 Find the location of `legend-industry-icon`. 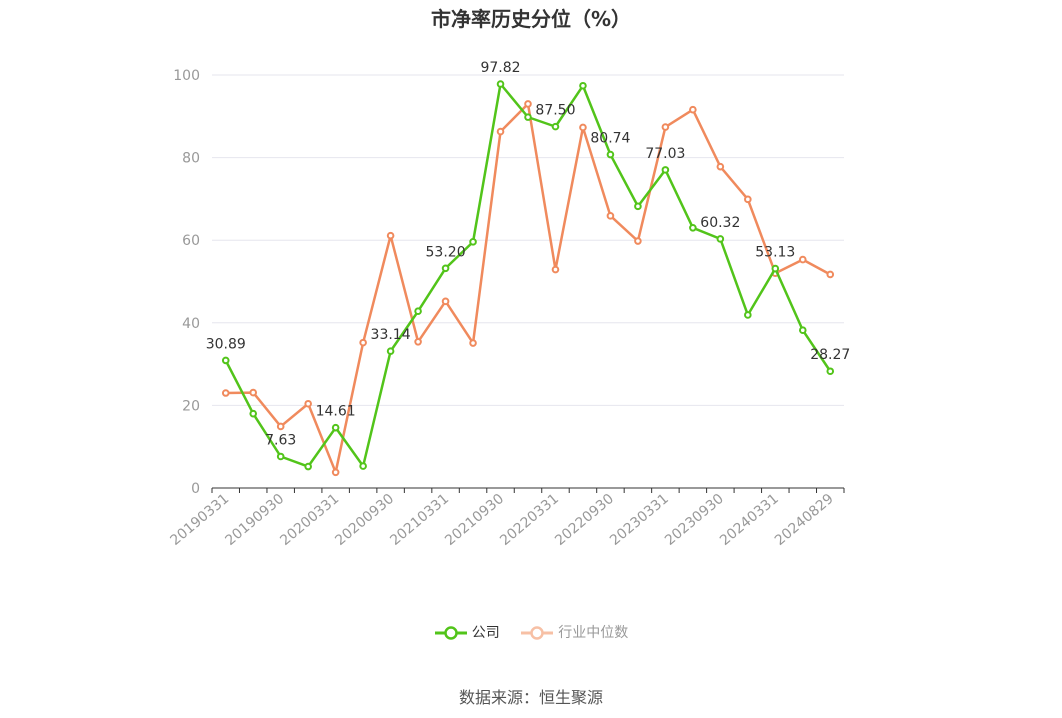

legend-industry-icon is located at coordinates (537, 633).